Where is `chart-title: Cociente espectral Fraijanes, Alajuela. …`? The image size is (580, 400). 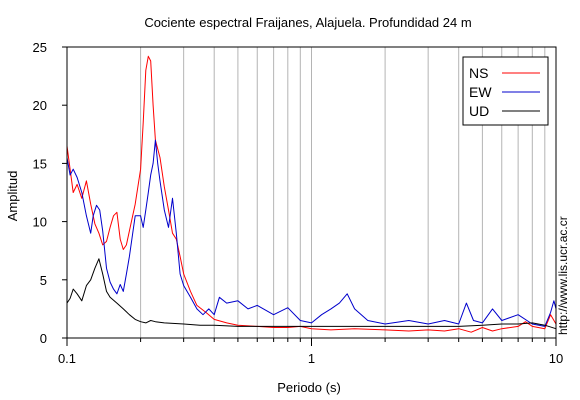
chart-title: Cociente espectral Fraijanes, Alajuela. … is located at coordinates (307, 22).